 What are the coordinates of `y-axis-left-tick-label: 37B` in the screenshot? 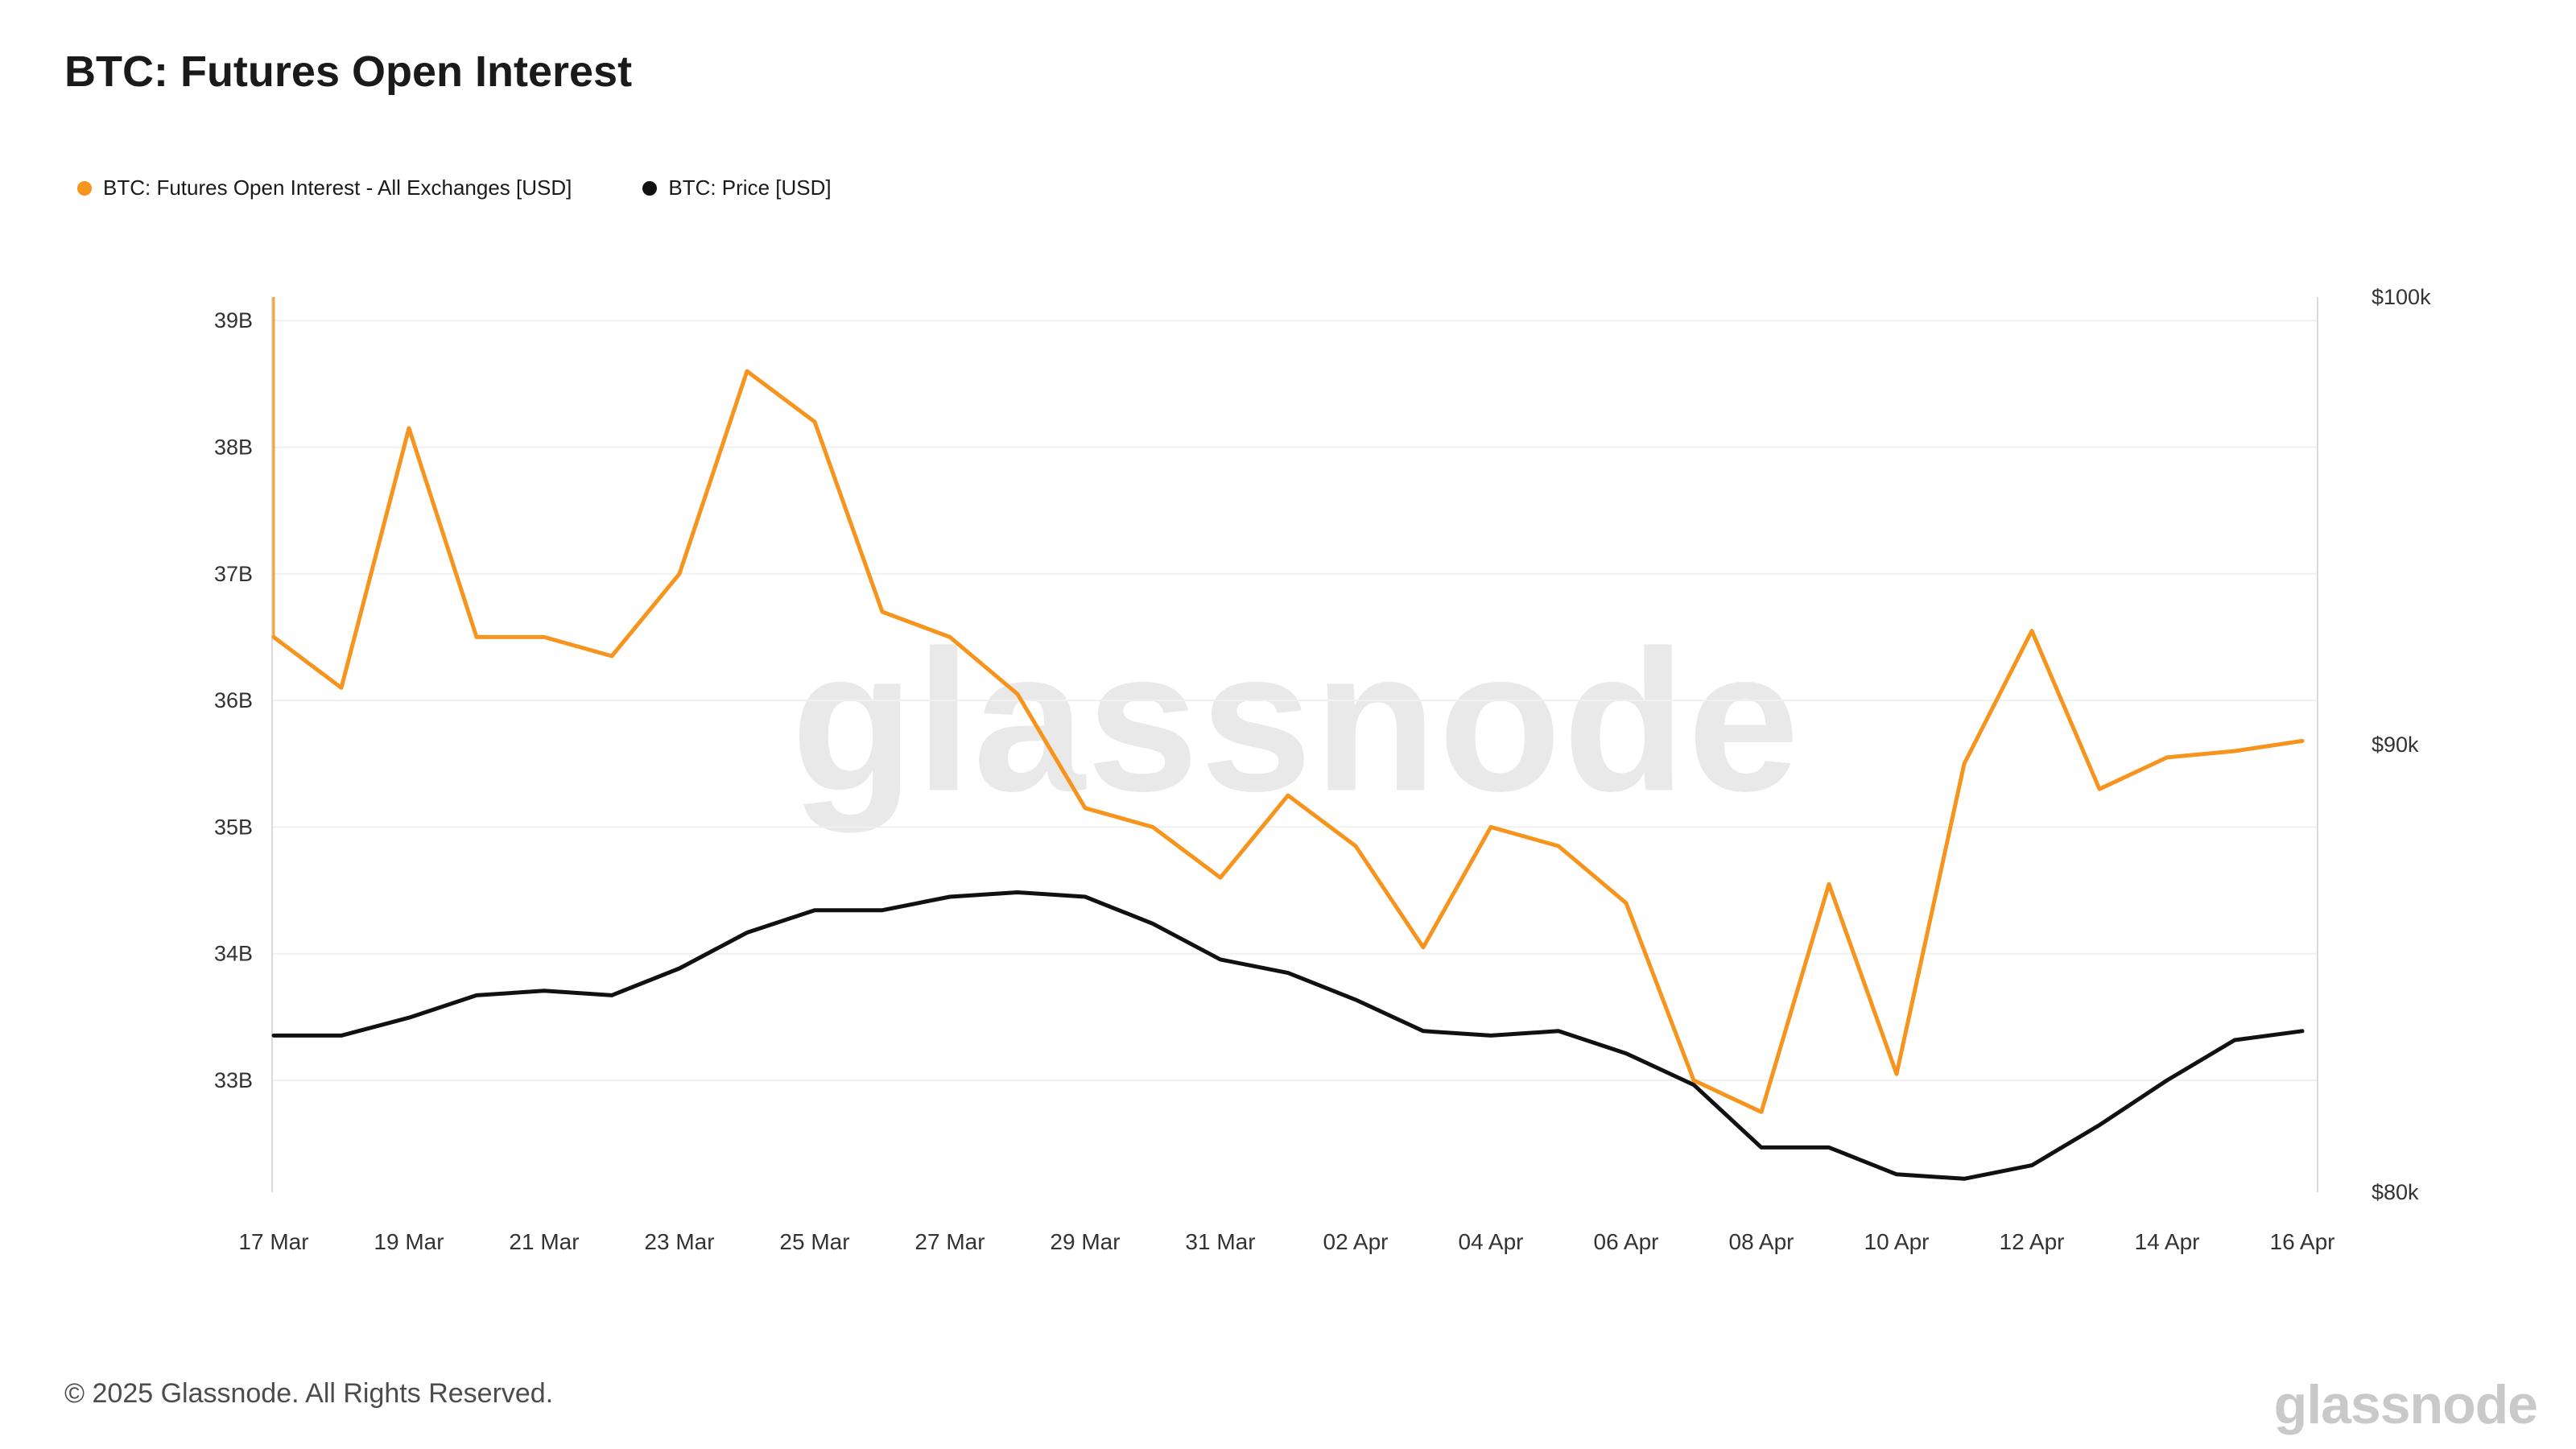 It's located at (233, 574).